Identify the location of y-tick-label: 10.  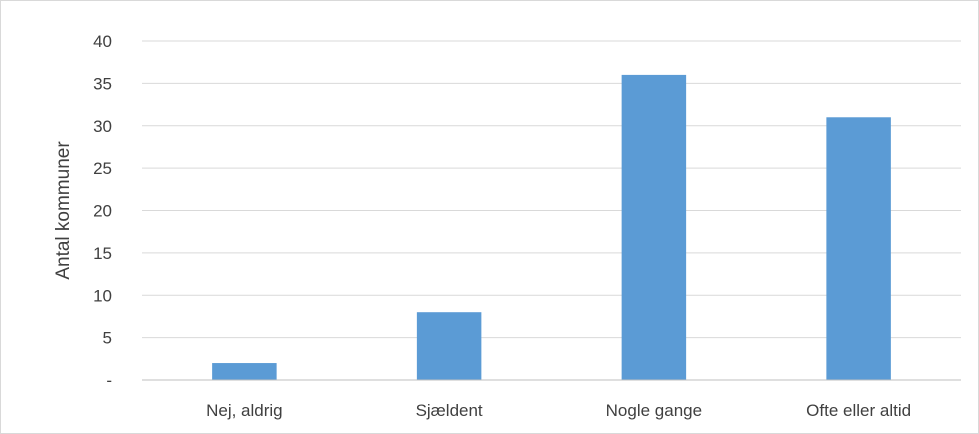
(102, 295).